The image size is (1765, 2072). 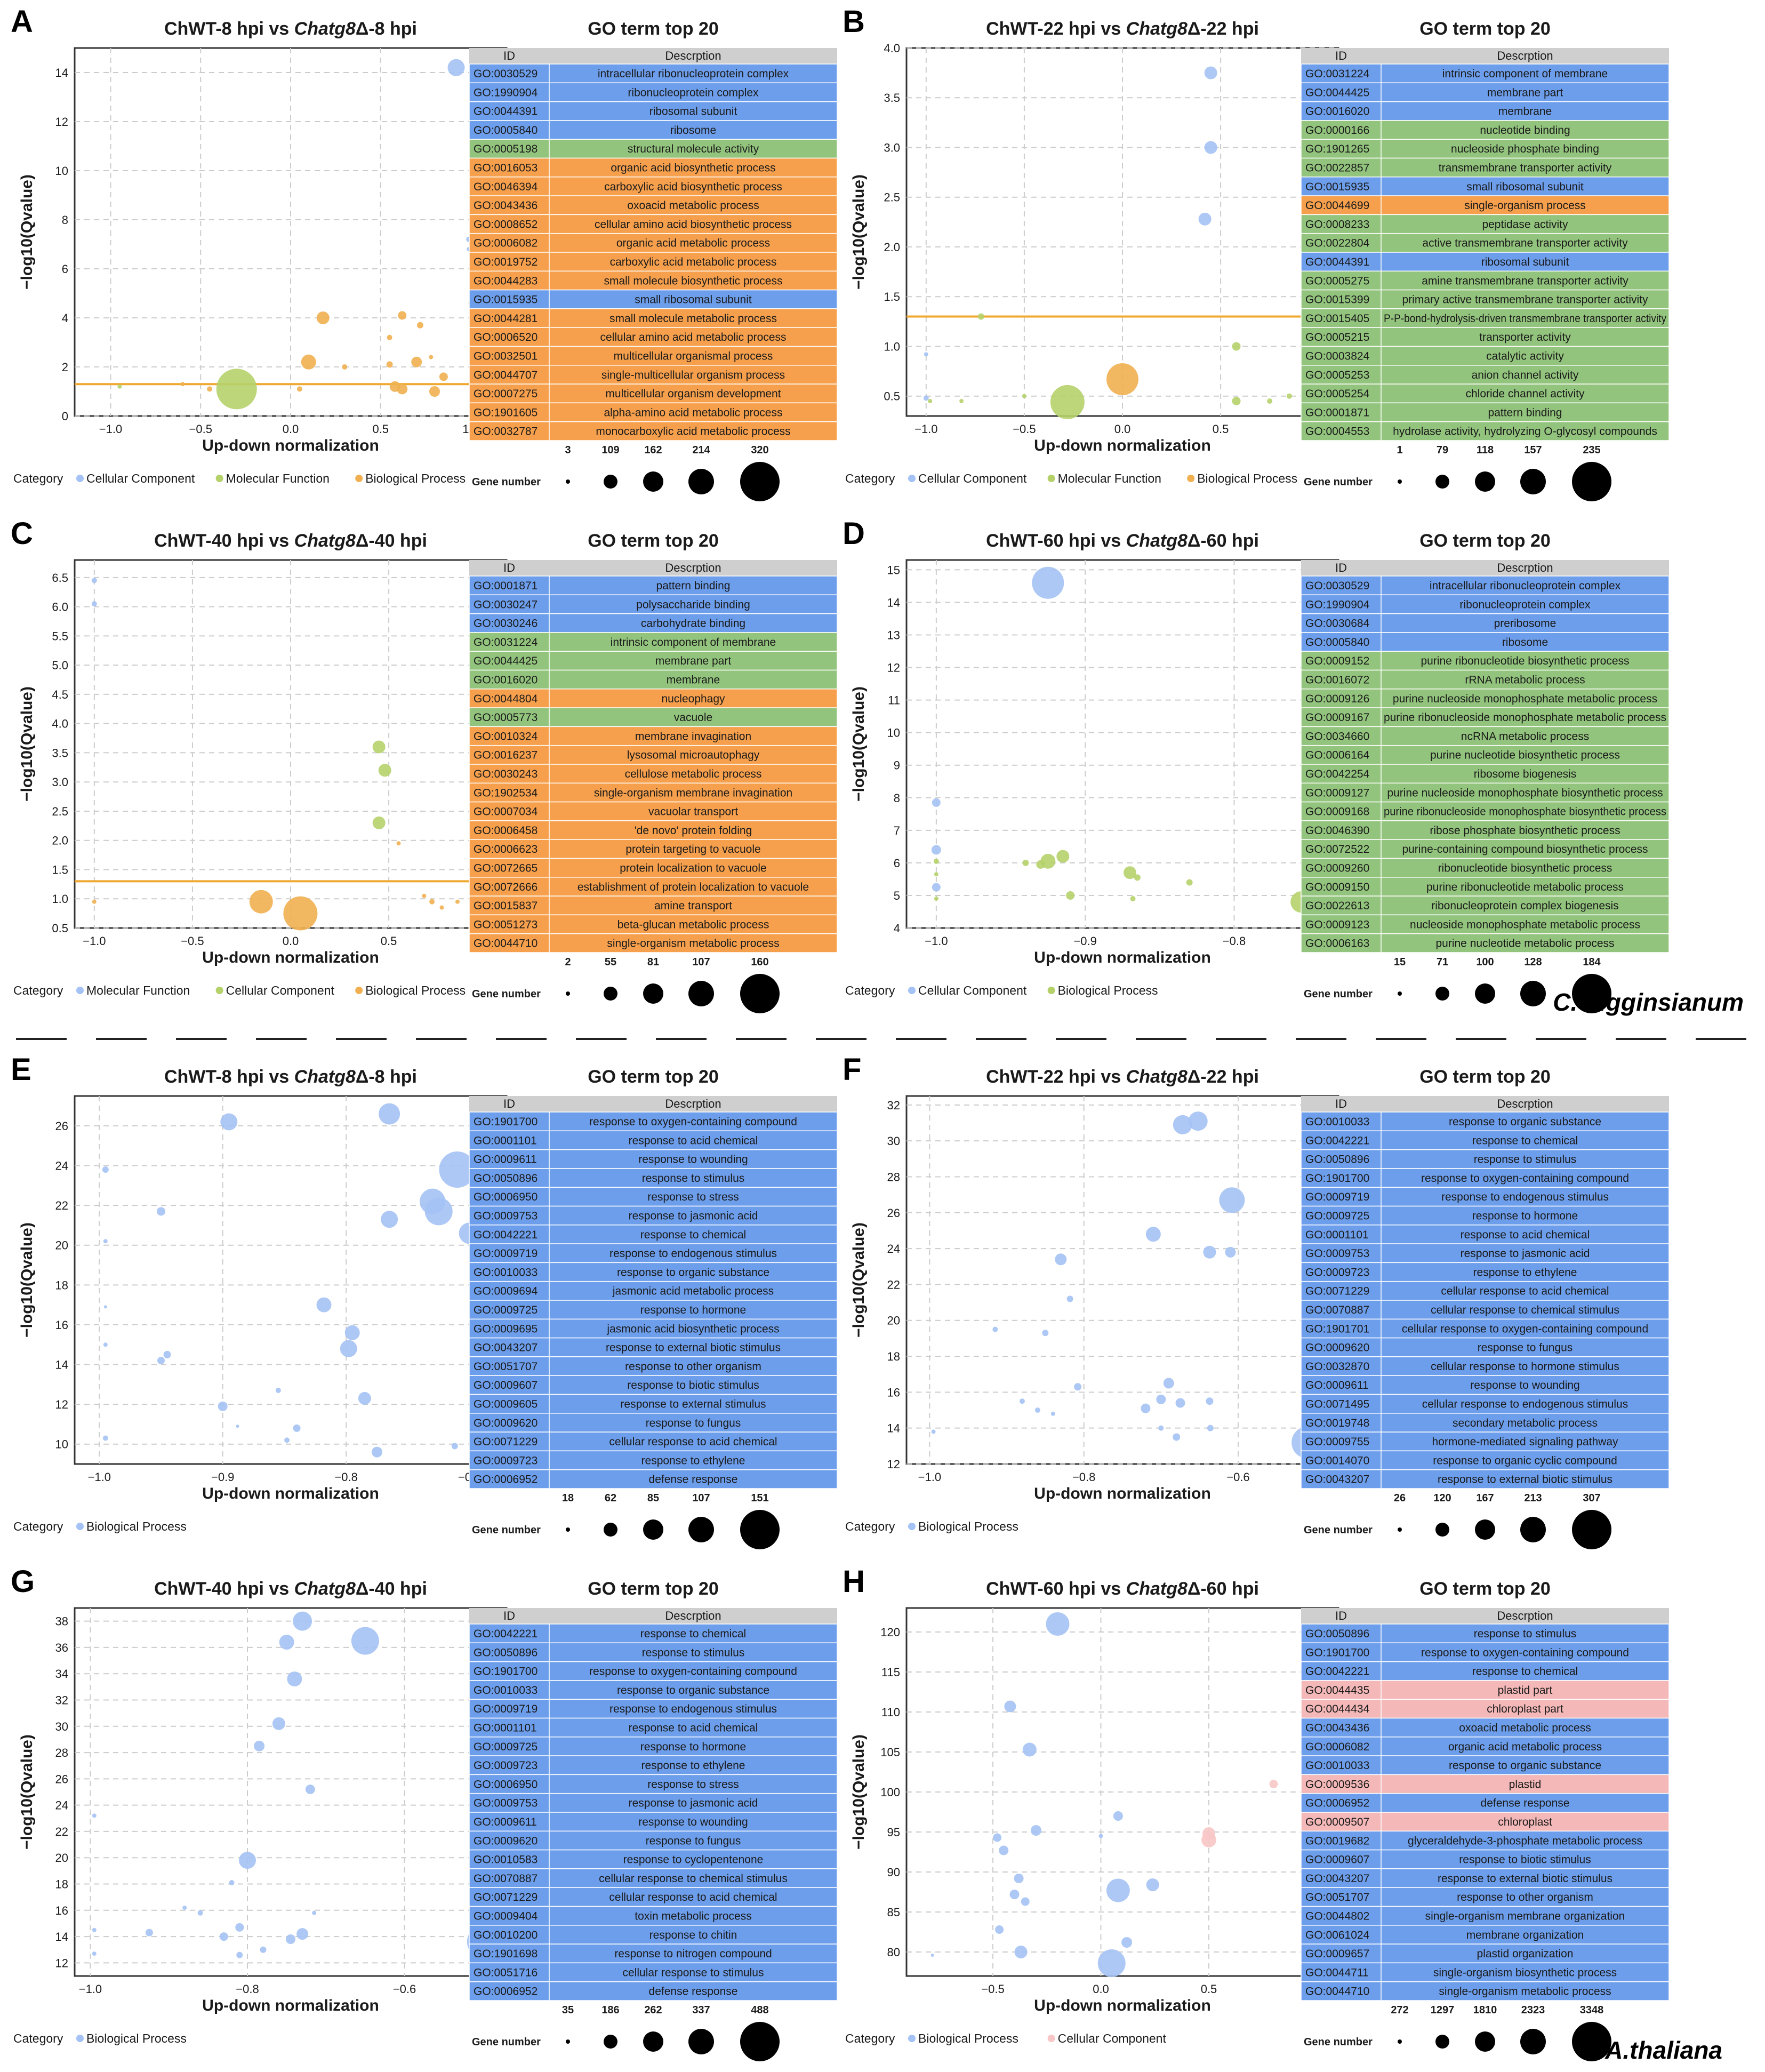 I want to click on table-cell-id: GO:0016020, so click(x=505, y=680).